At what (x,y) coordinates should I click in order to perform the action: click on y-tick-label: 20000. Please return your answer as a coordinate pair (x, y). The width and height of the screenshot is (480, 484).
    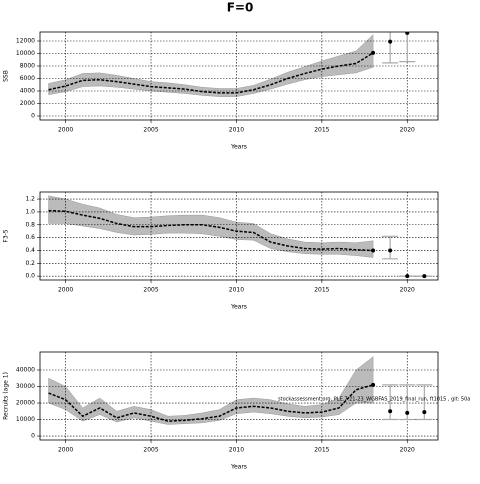
    Looking at the image, I should click on (25, 403).